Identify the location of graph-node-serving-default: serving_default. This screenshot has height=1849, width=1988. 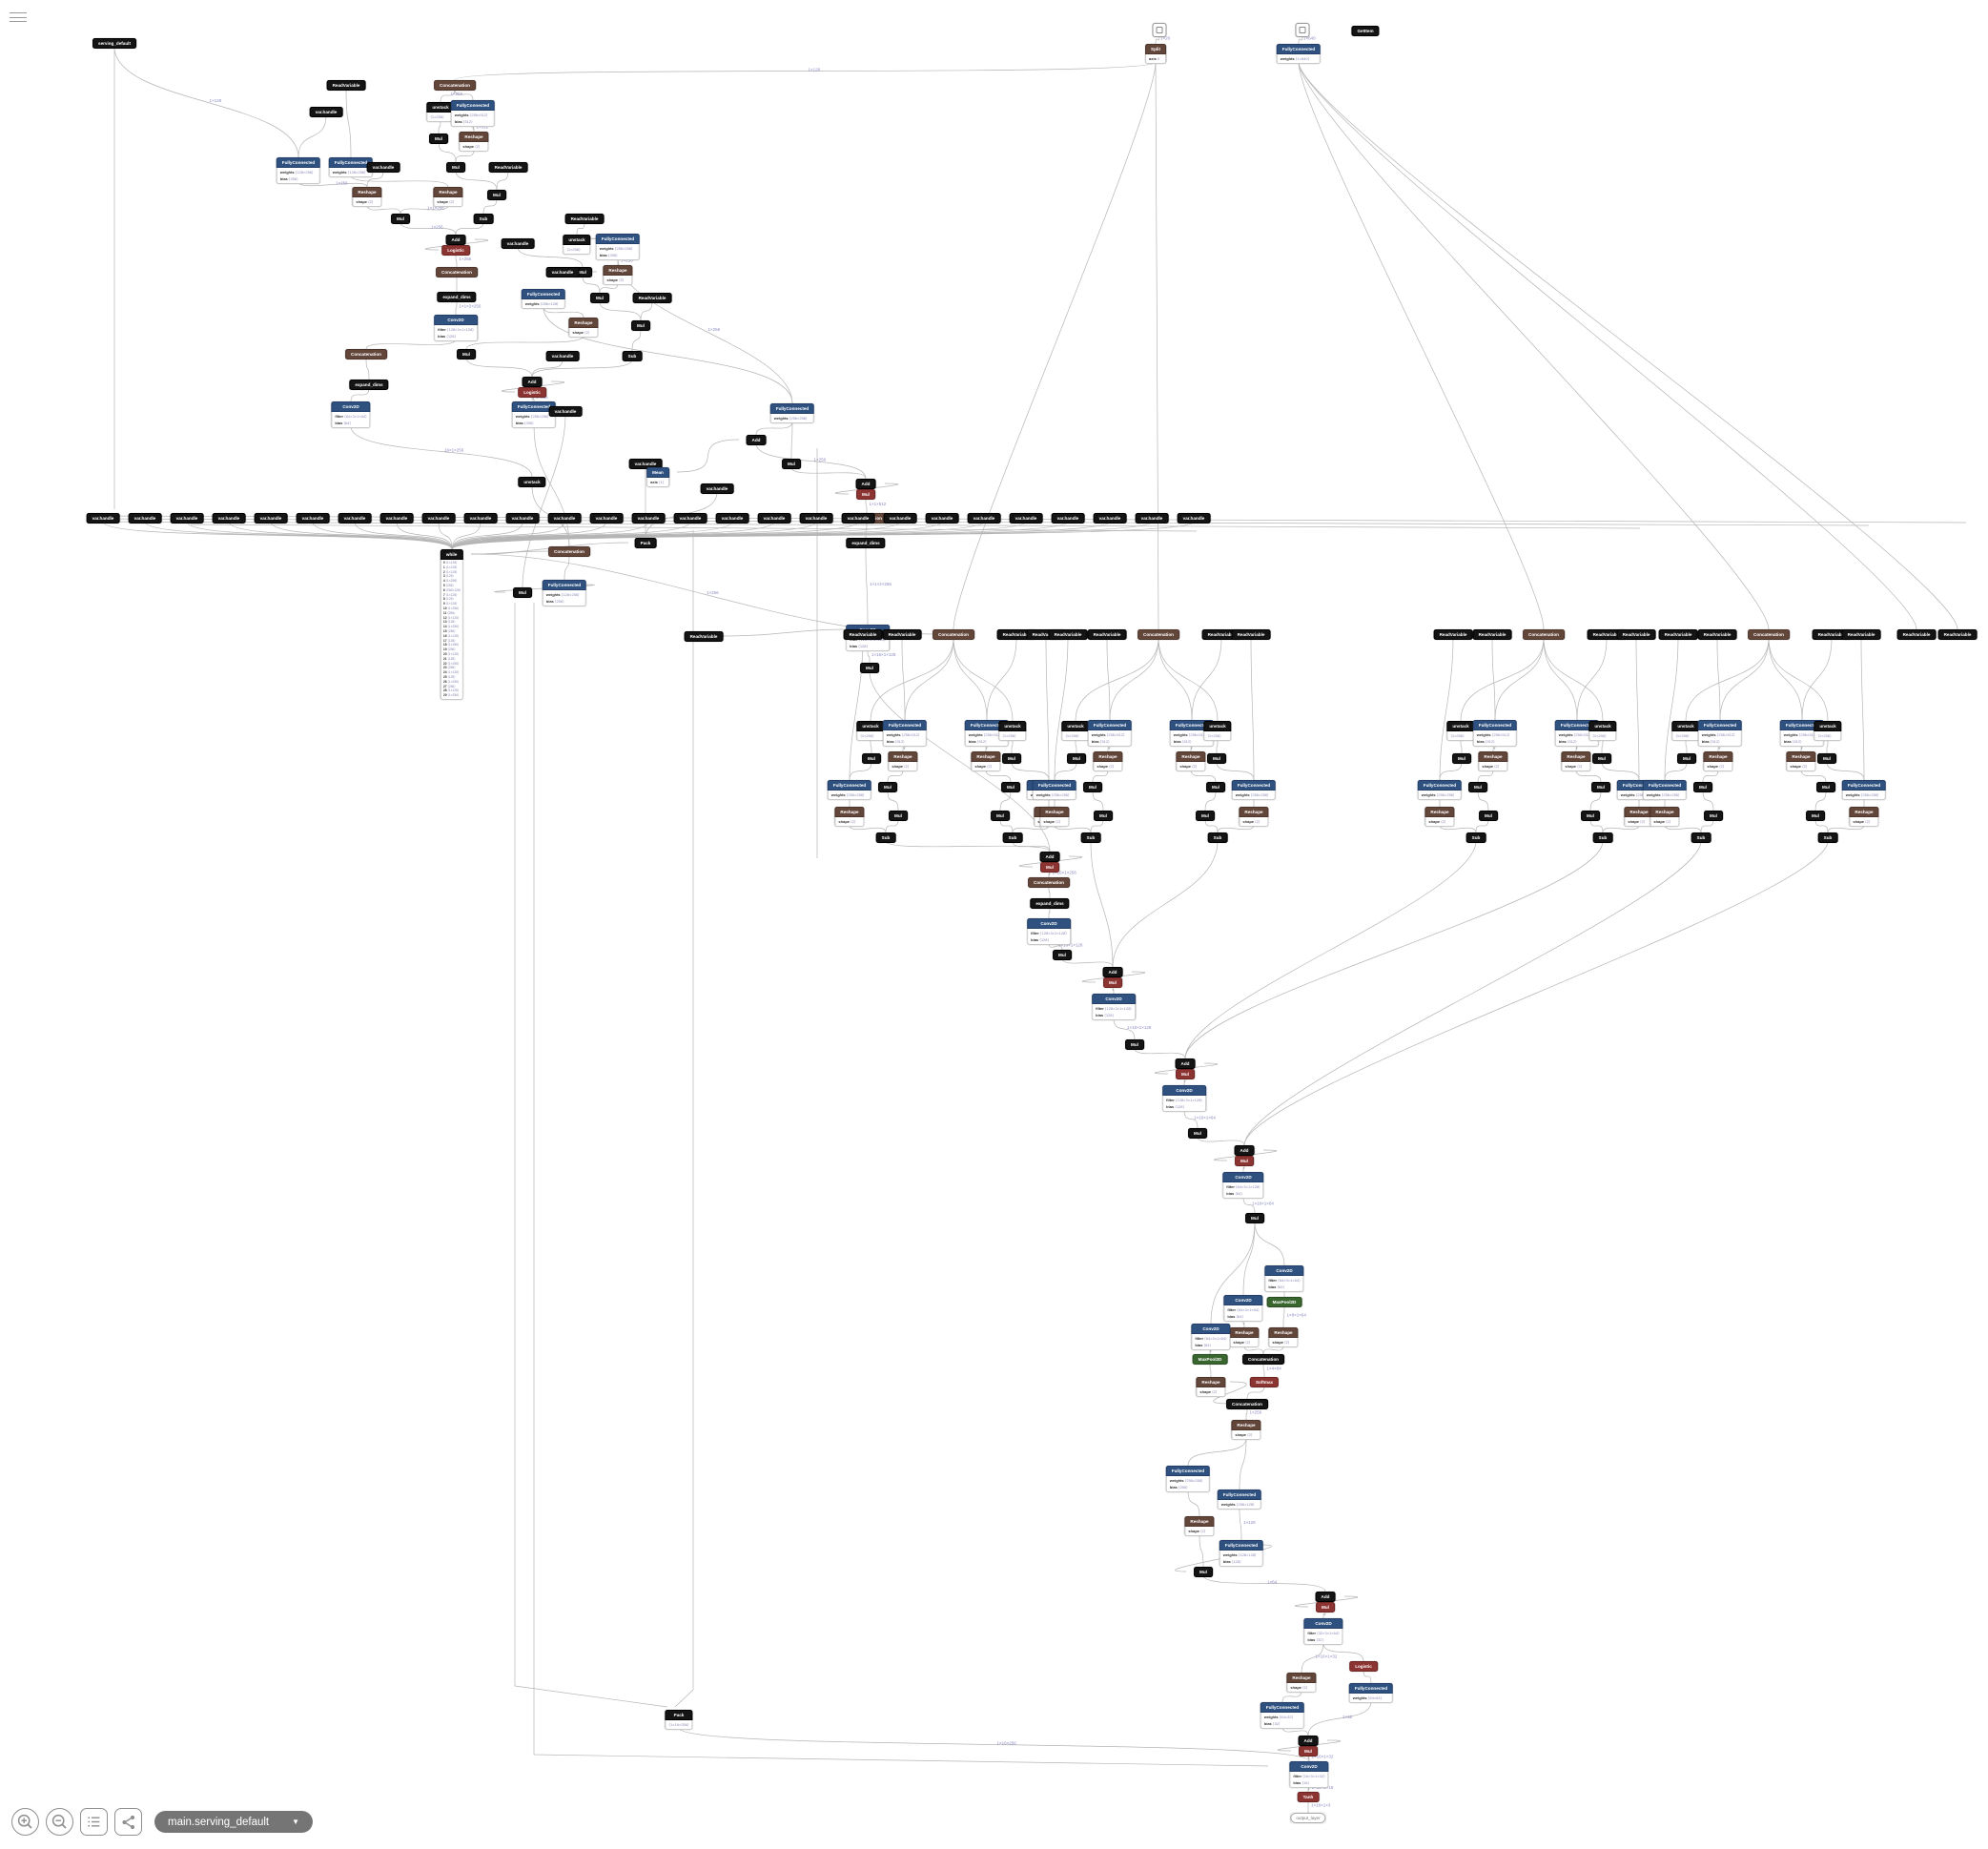
(114, 43).